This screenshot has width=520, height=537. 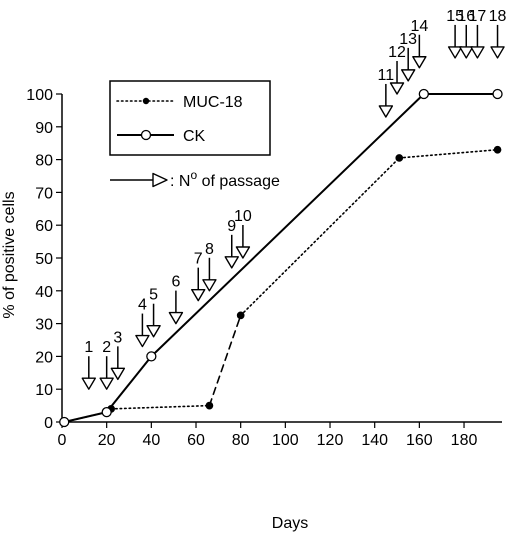 I want to click on passage-number: 5, so click(x=153, y=295).